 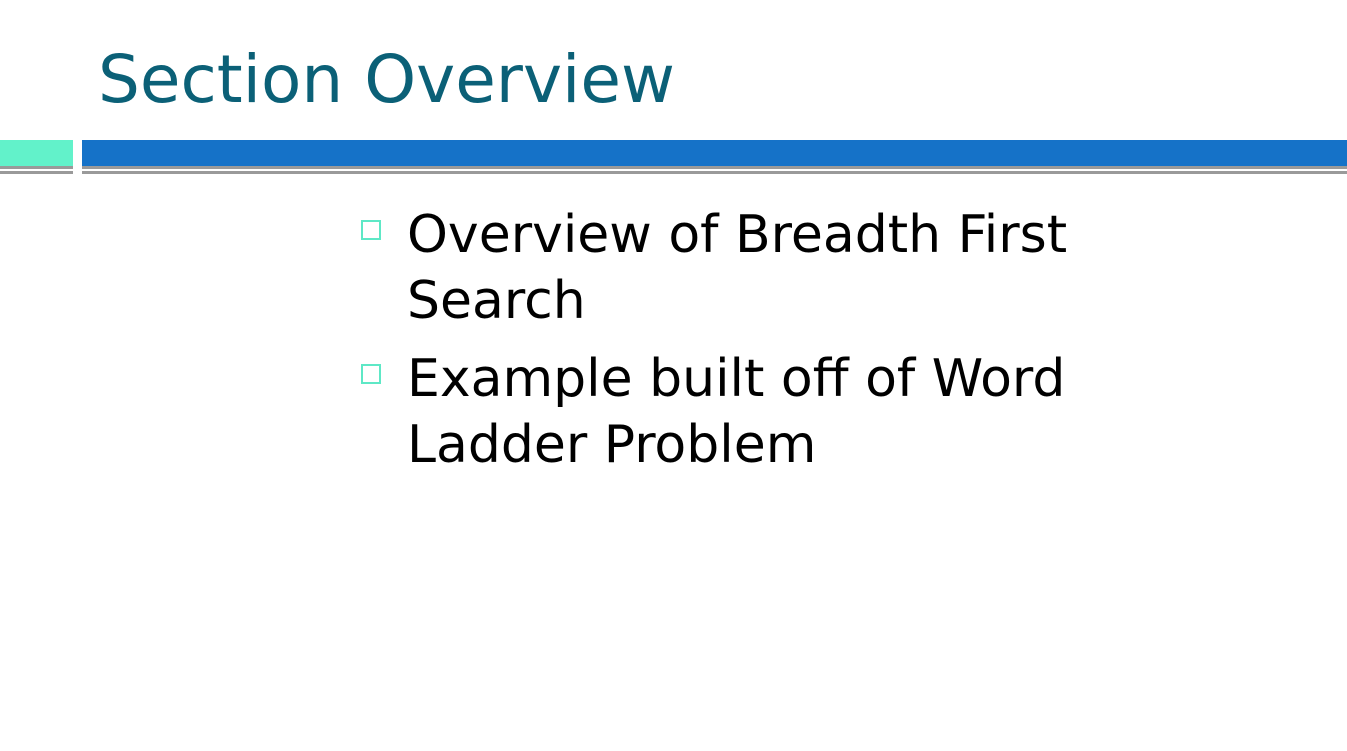 I want to click on bullet-item: Overview of Breadth First Search, so click(x=760, y=268).